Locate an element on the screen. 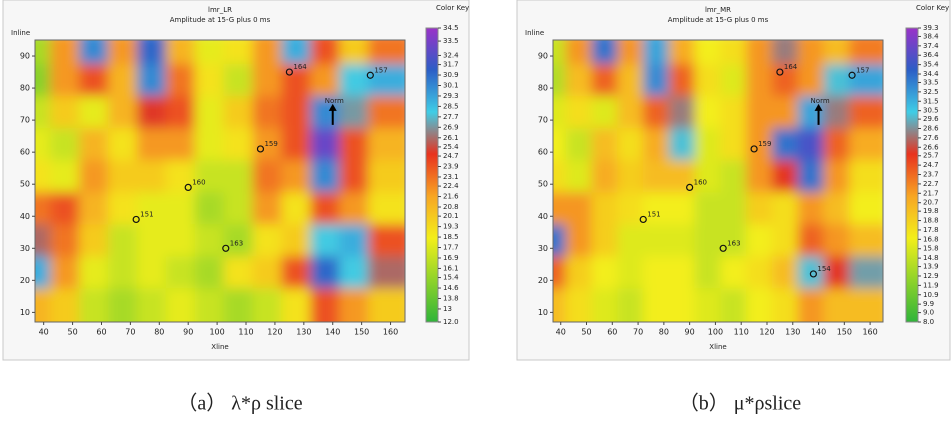 The height and width of the screenshot is (439, 952). y-tick-label: 20 is located at coordinates (543, 280).